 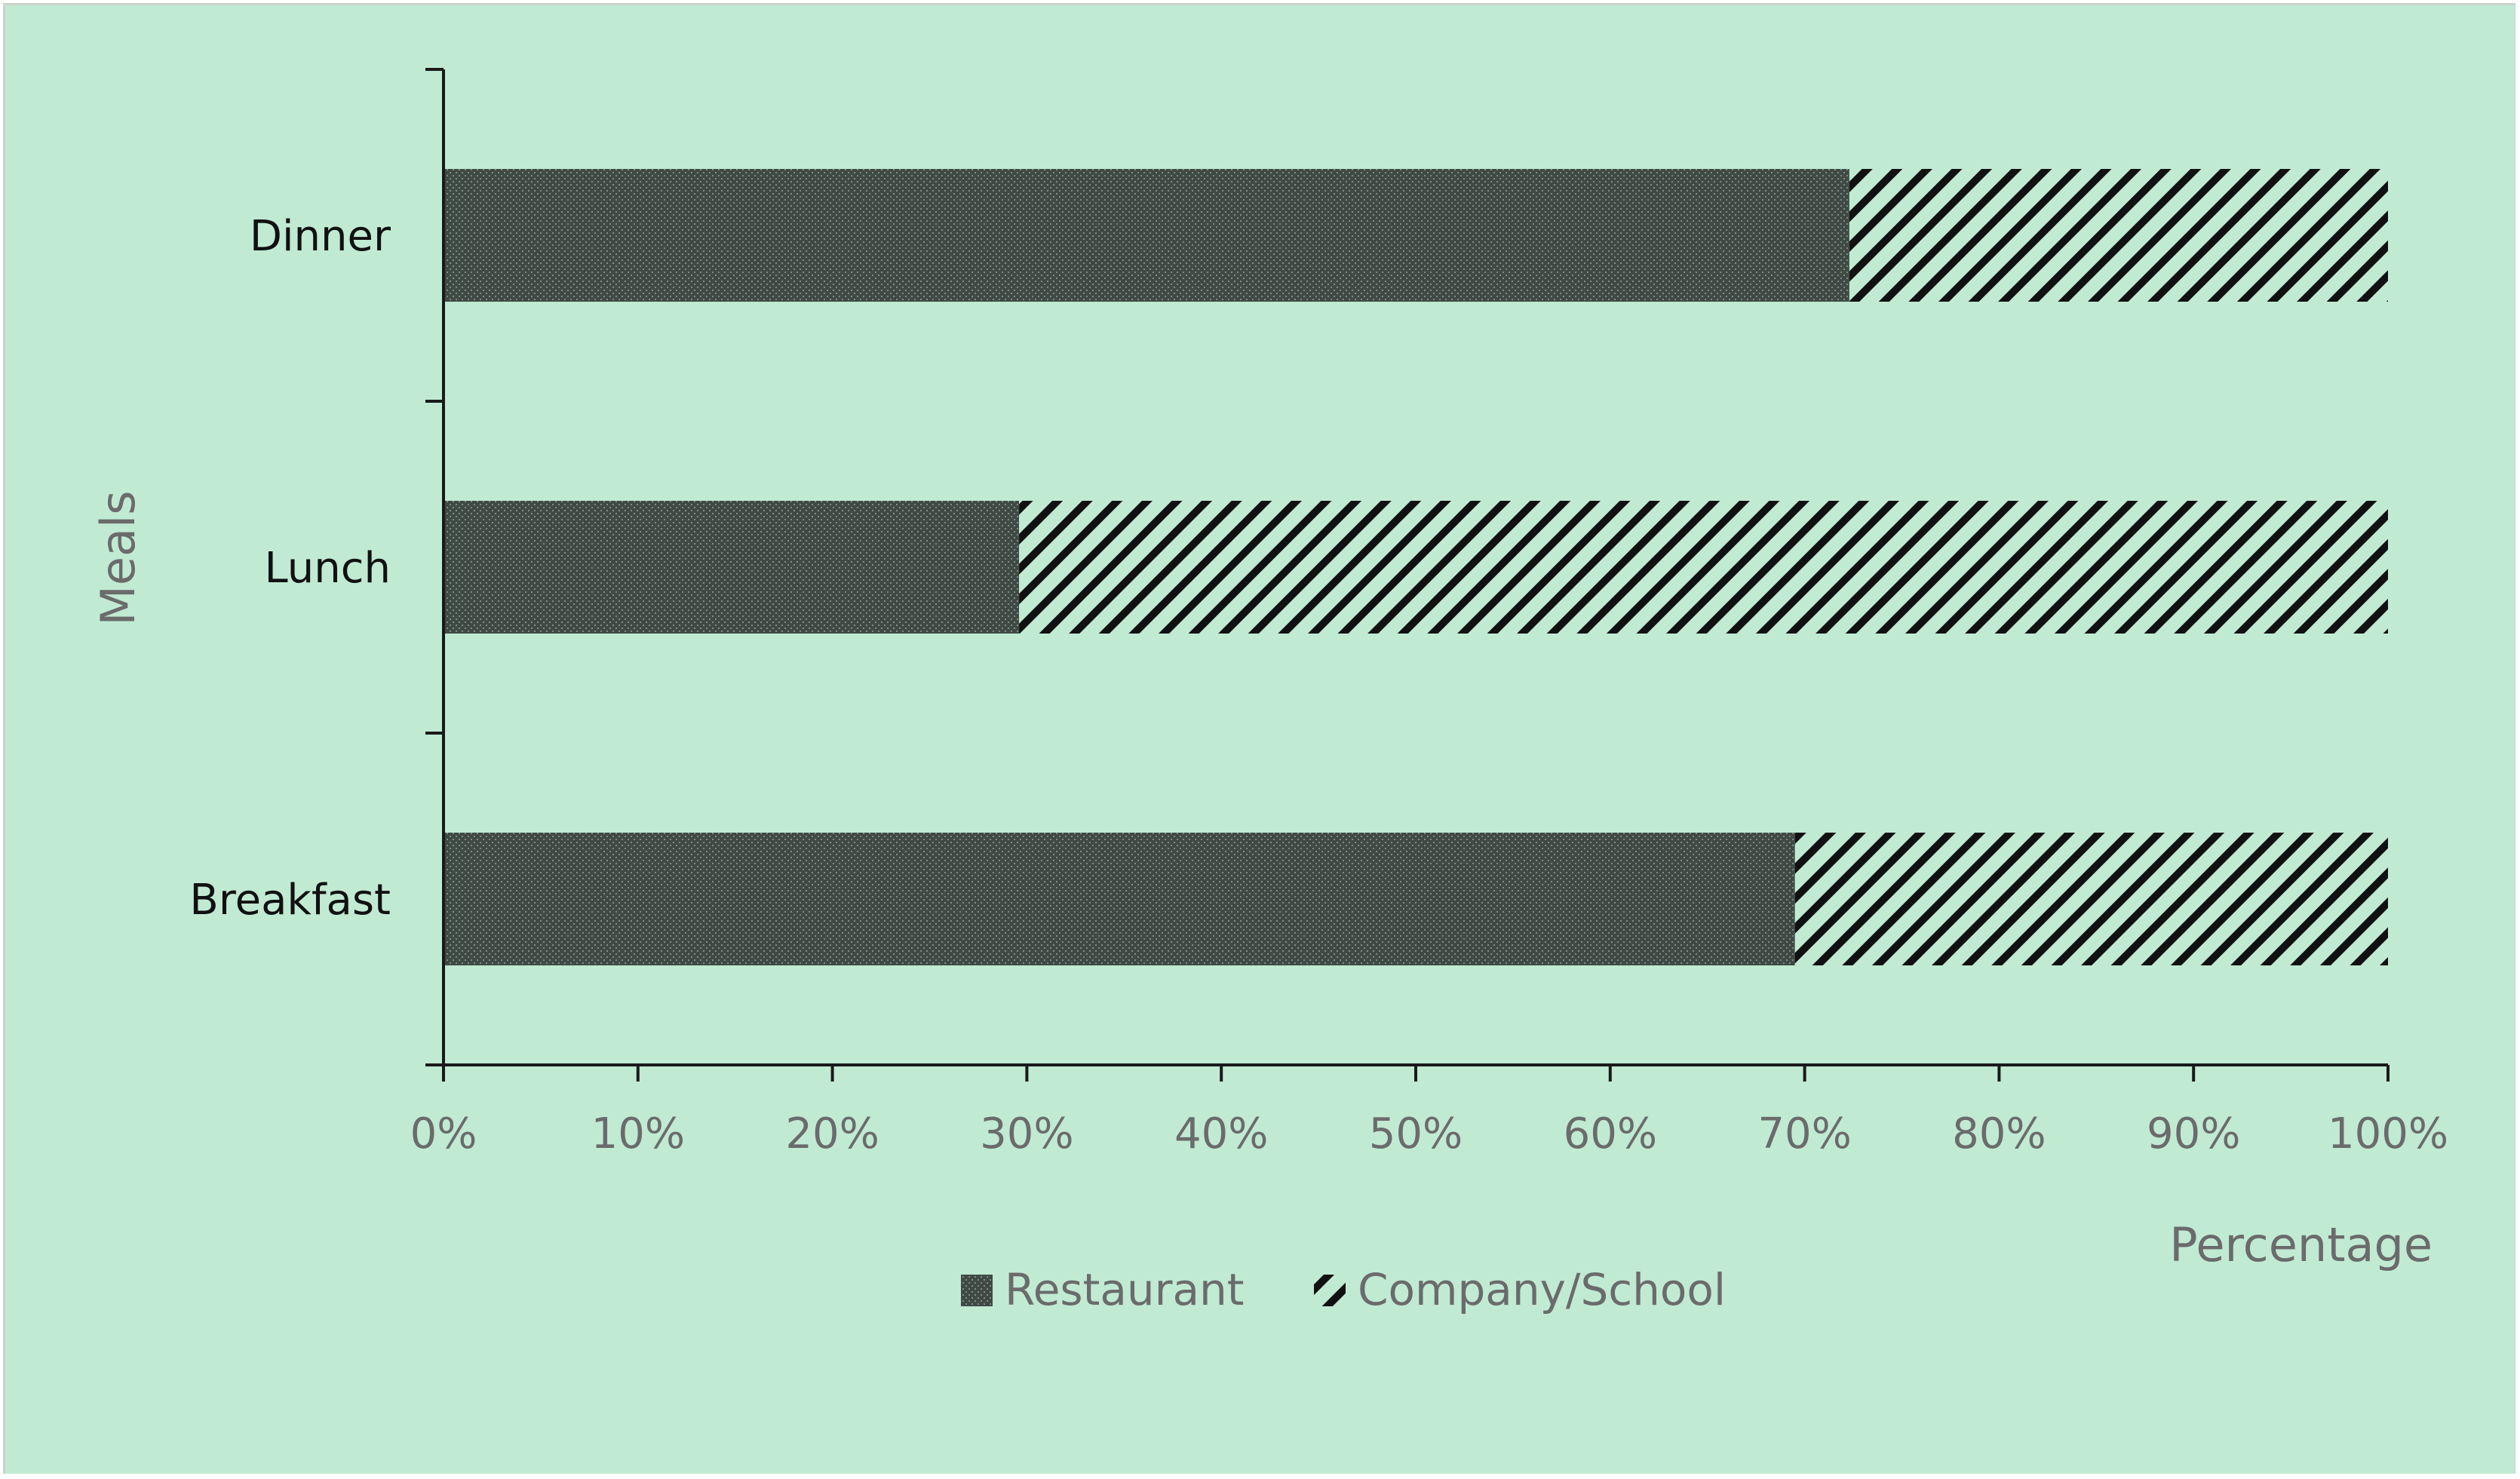 What do you see at coordinates (1542, 1289) in the screenshot?
I see `legend-label-company-school: Company/School` at bounding box center [1542, 1289].